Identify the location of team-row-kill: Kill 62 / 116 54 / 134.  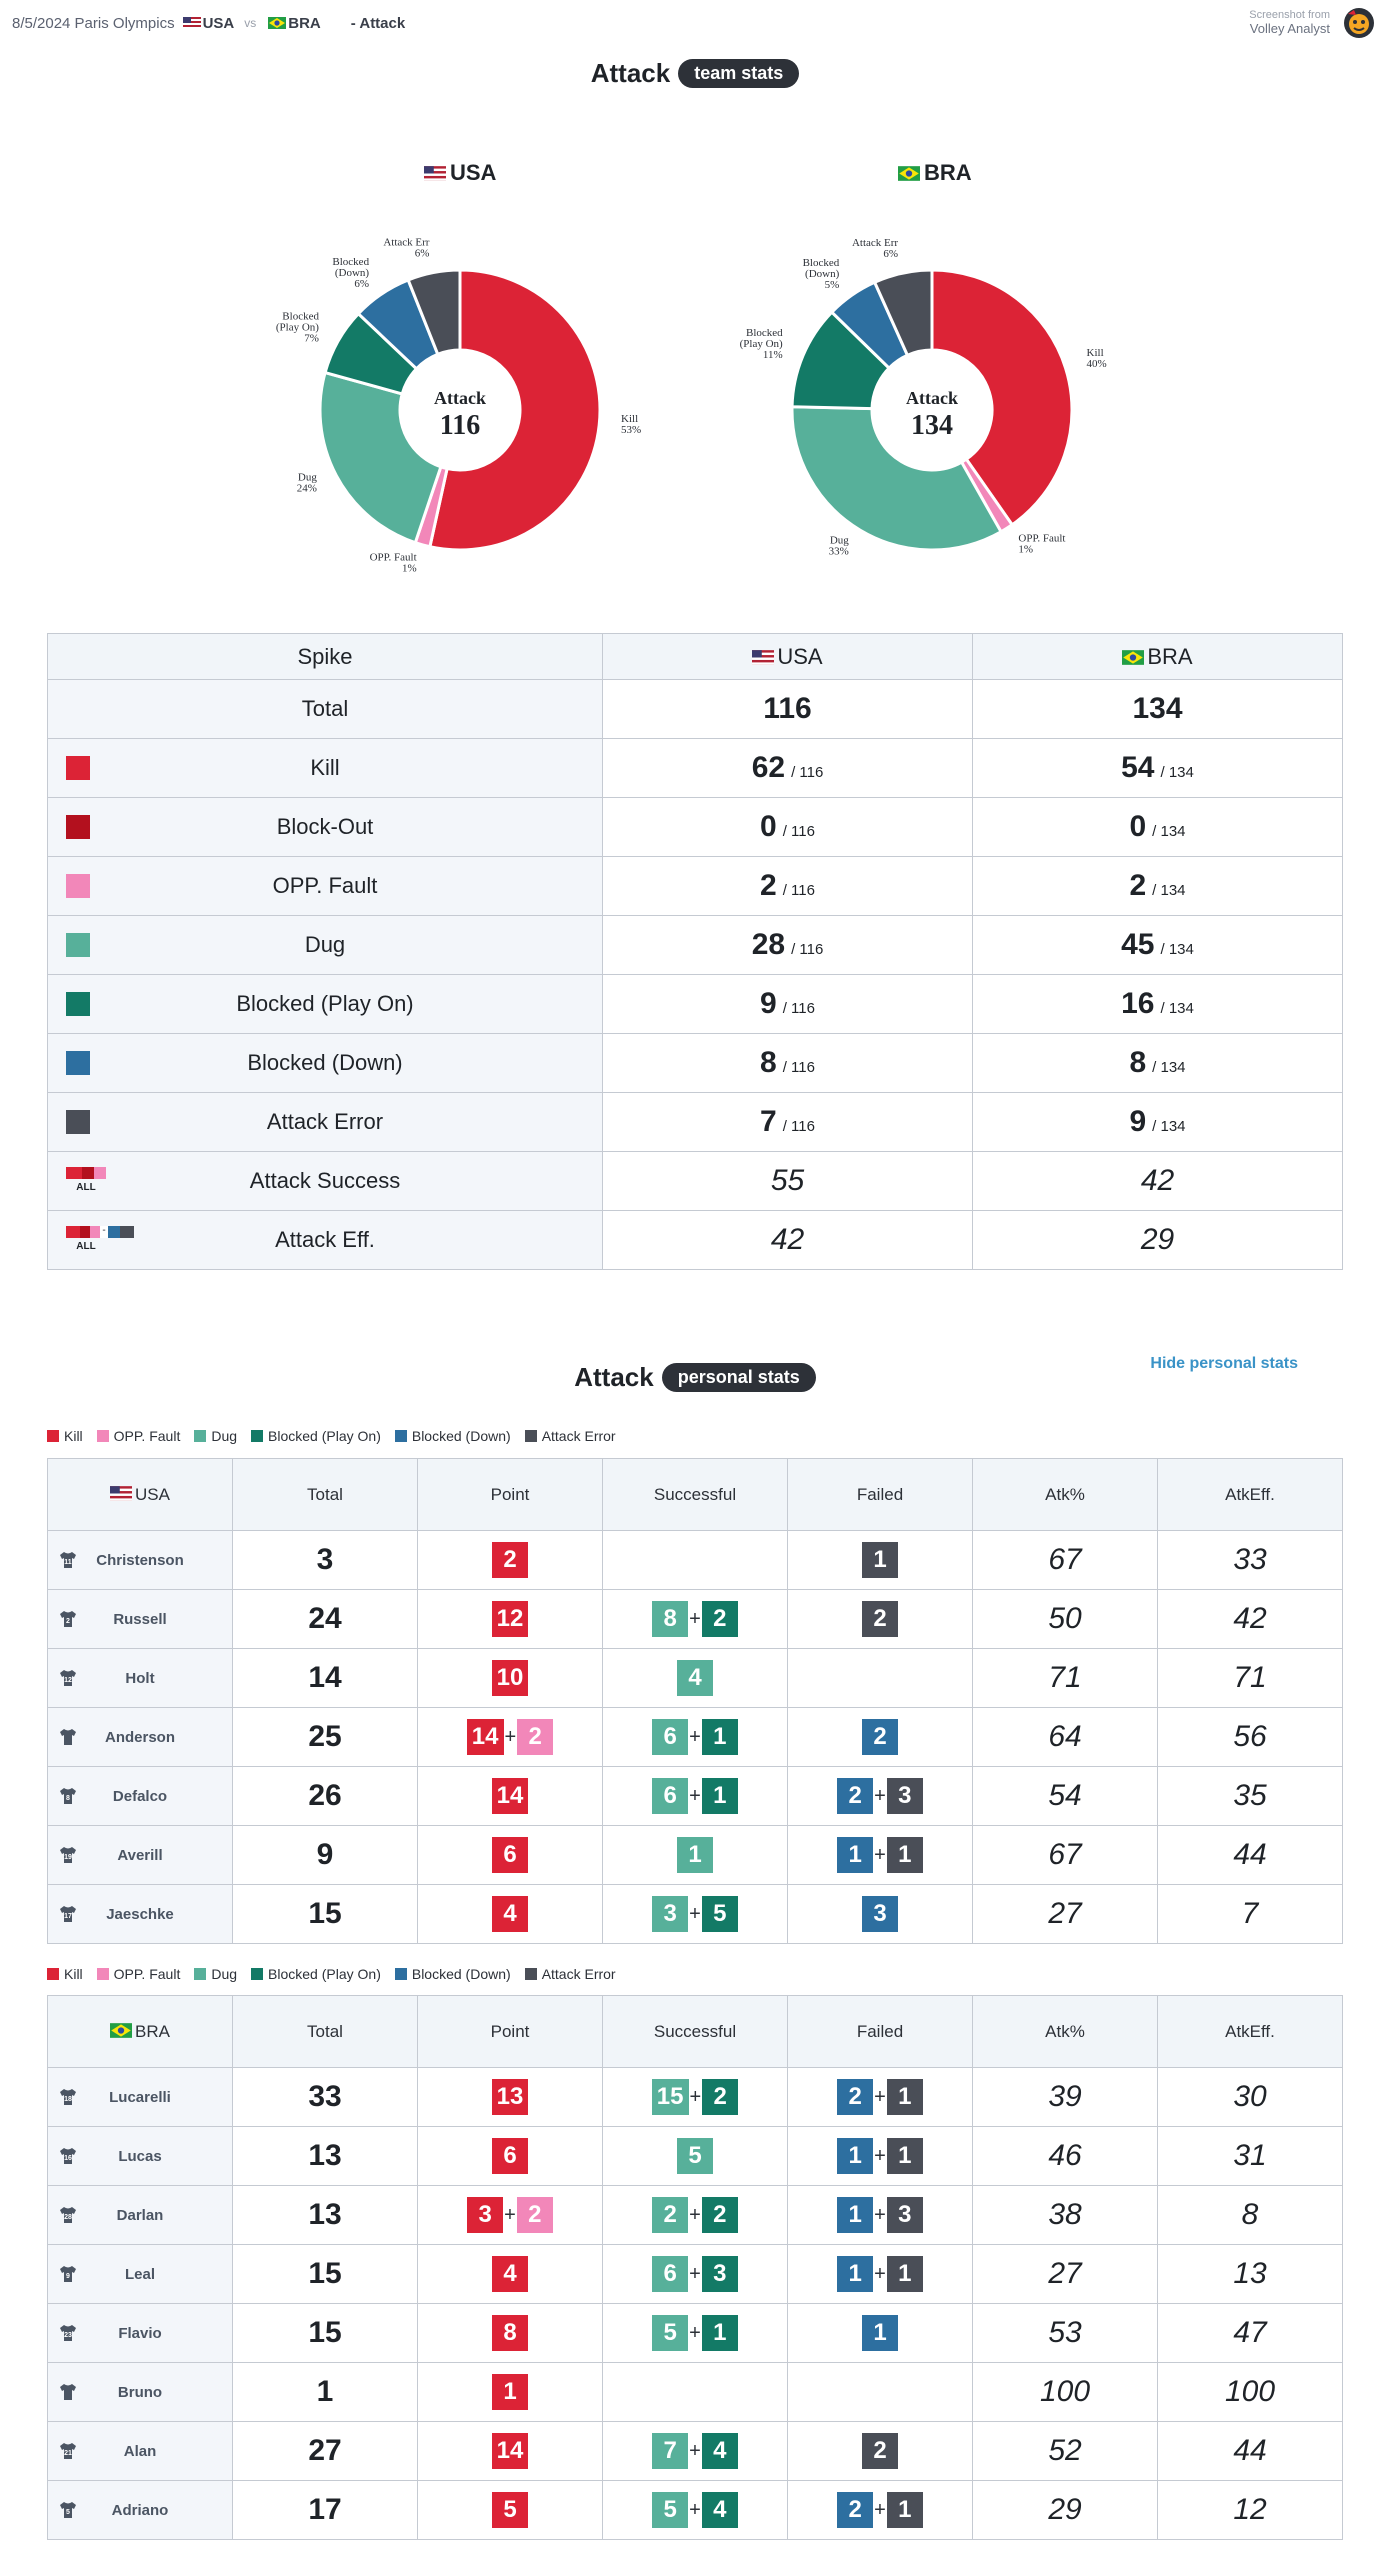
(695, 768).